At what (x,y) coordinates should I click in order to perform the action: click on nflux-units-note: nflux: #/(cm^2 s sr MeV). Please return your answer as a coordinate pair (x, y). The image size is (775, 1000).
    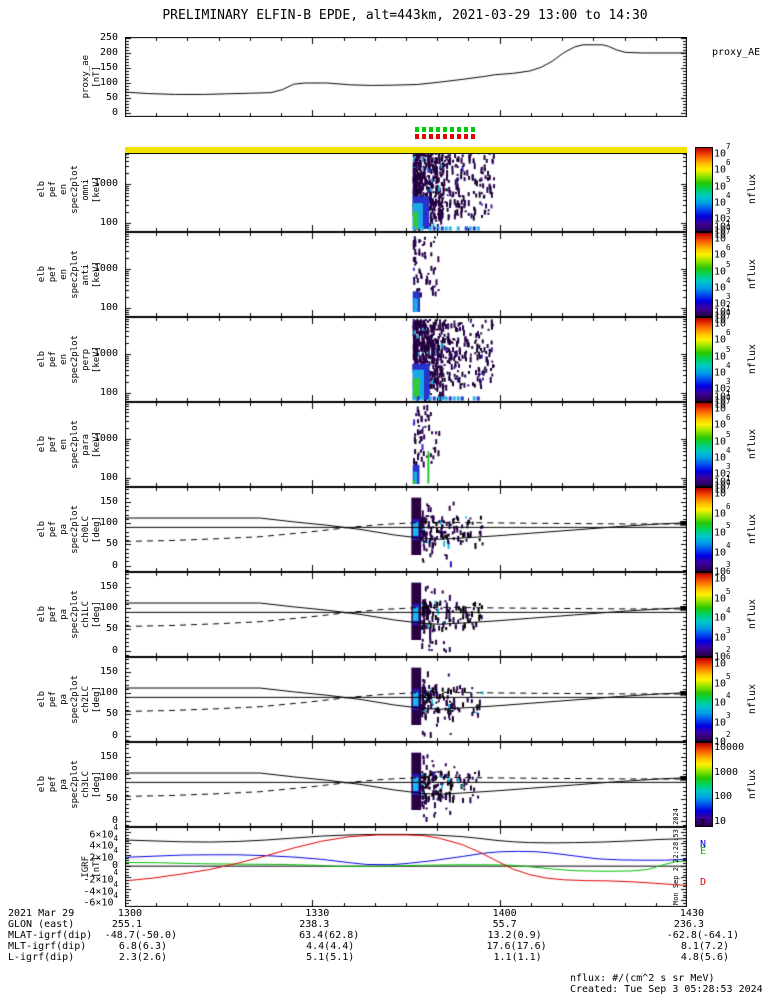
    Looking at the image, I should click on (642, 978).